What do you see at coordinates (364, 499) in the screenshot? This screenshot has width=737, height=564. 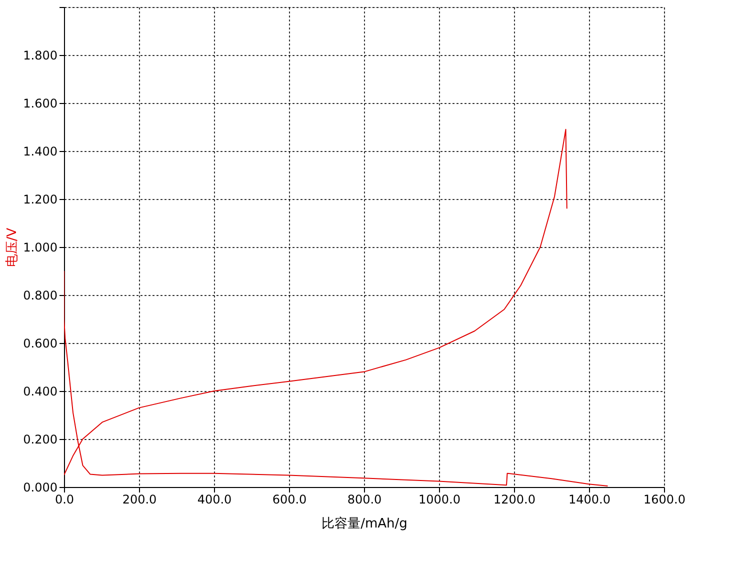 I see `x-tick-label: 800.0` at bounding box center [364, 499].